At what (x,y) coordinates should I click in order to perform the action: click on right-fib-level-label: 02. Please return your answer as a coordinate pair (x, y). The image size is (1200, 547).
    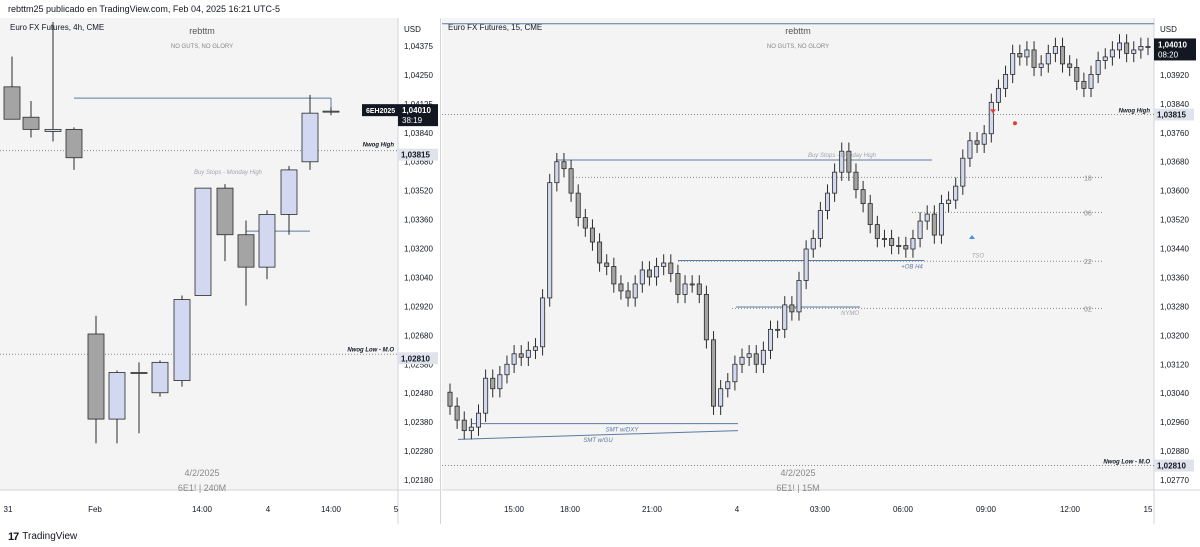
    Looking at the image, I should click on (1088, 309).